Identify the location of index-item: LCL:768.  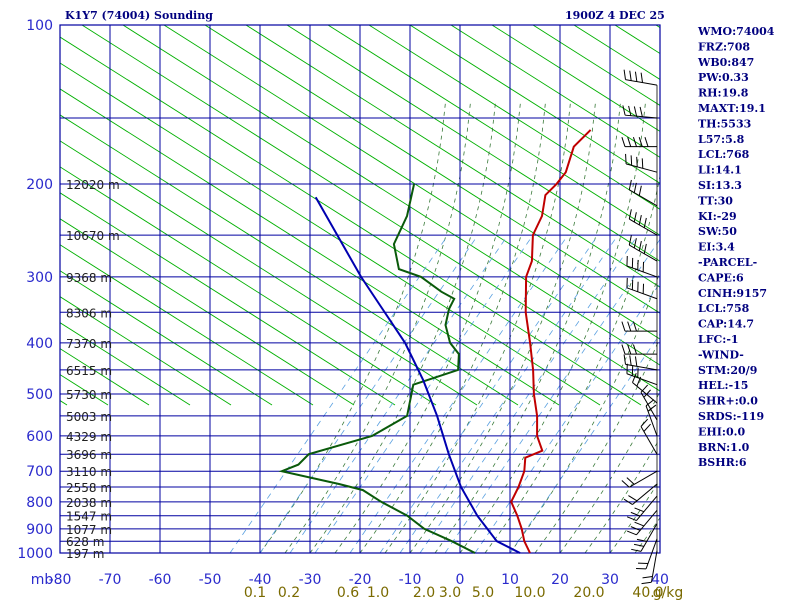
(724, 154).